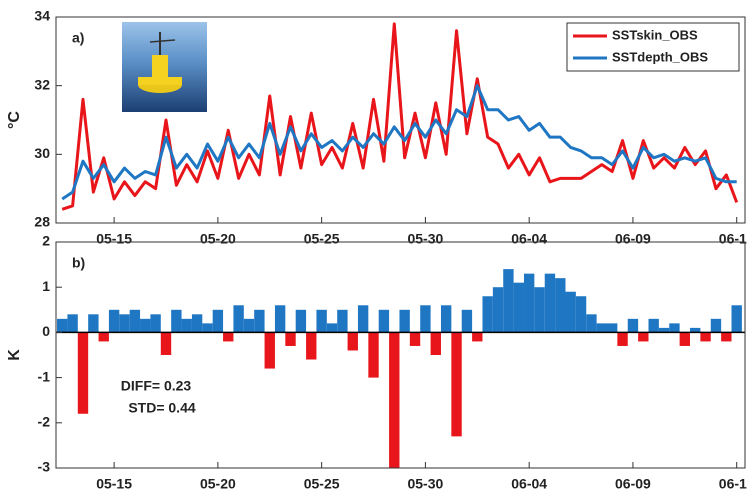  Describe the element at coordinates (42, 153) in the screenshot. I see `y-tick-label: 30` at that location.